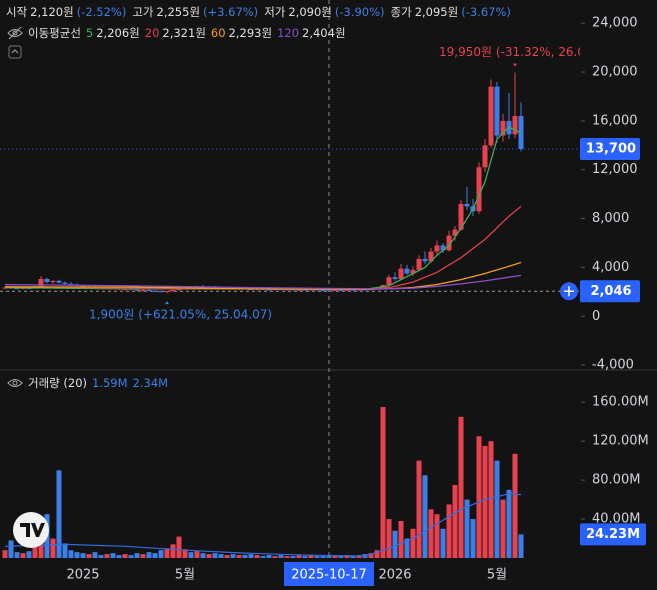 This screenshot has width=657, height=590. What do you see at coordinates (275, 12) in the screenshot?
I see `ohlc-name: 저가` at bounding box center [275, 12].